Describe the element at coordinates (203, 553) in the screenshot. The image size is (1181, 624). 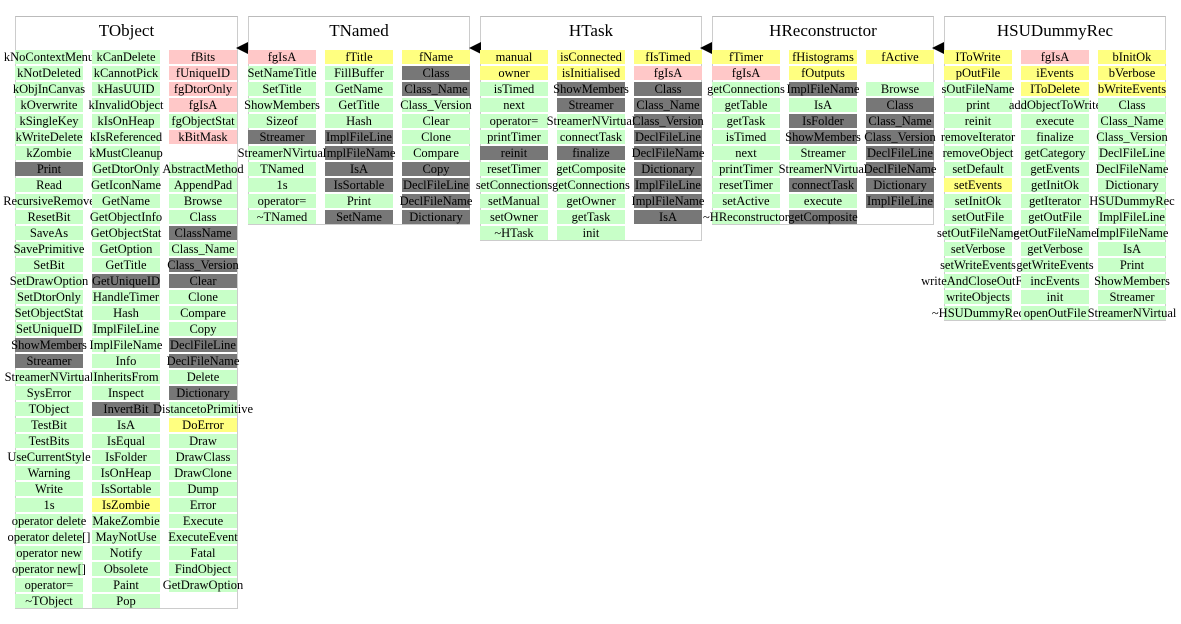
I see `member-cell: Fatal` at that location.